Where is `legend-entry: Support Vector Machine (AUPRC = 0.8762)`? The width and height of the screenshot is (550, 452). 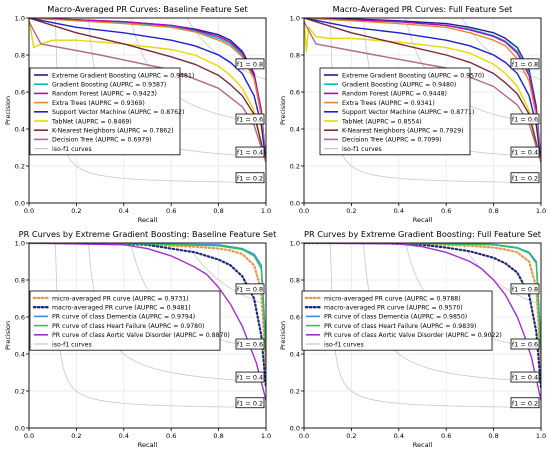
legend-entry: Support Vector Machine (AUPRC = 0.8762) is located at coordinates (118, 112).